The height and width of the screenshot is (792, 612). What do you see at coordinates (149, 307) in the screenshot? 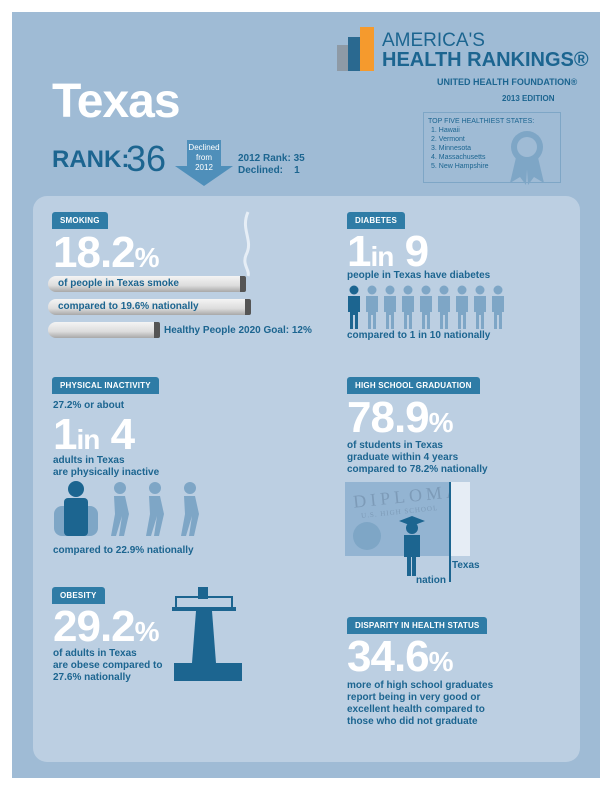
I see `cigarette-national: compared to 19.6% nationally` at bounding box center [149, 307].